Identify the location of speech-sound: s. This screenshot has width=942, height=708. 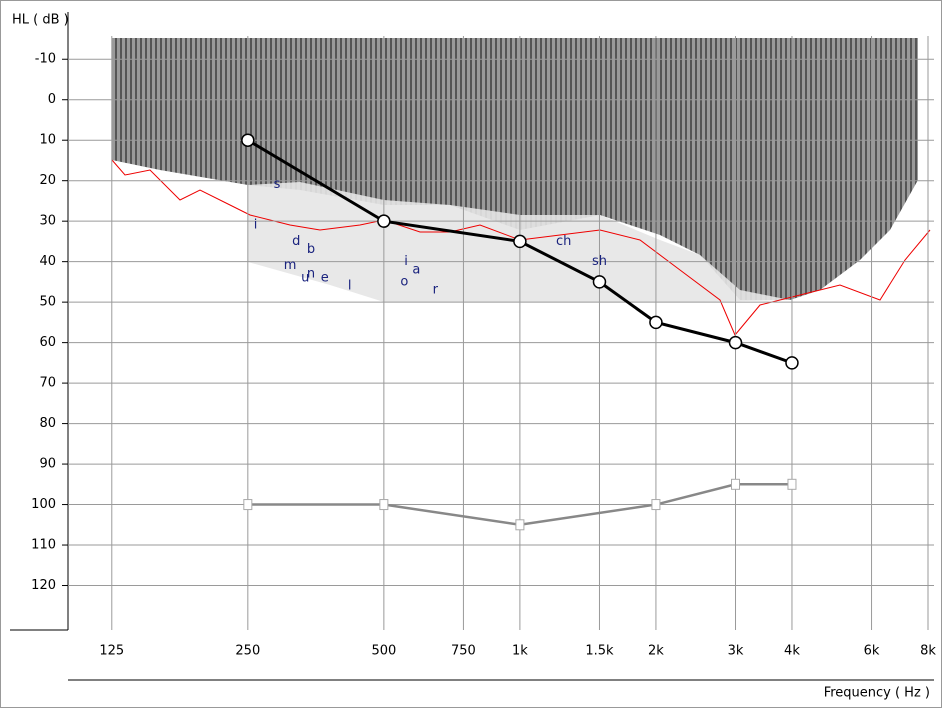
(277, 184).